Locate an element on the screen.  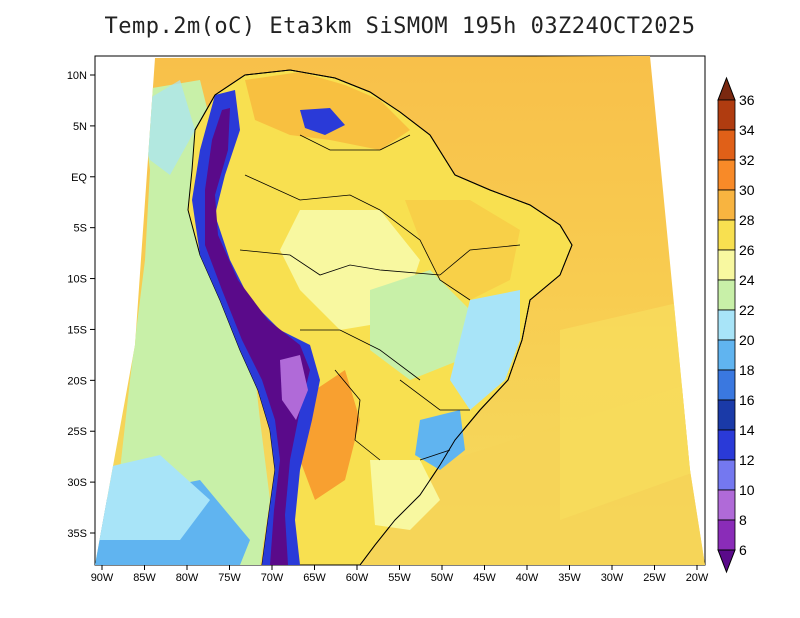
lon-tick-label: 20W is located at coordinates (697, 578).